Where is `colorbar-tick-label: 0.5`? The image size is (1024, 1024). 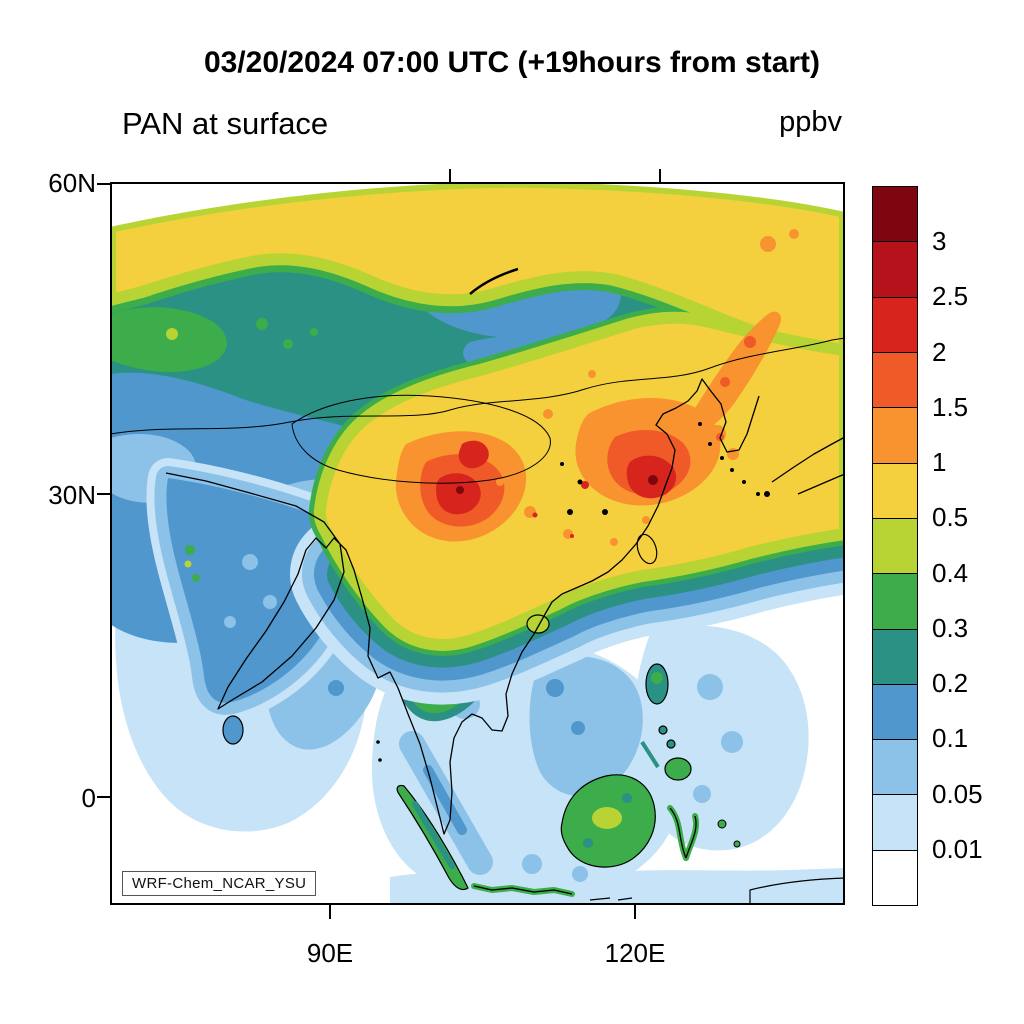
colorbar-tick-label: 0.5 is located at coordinates (950, 517).